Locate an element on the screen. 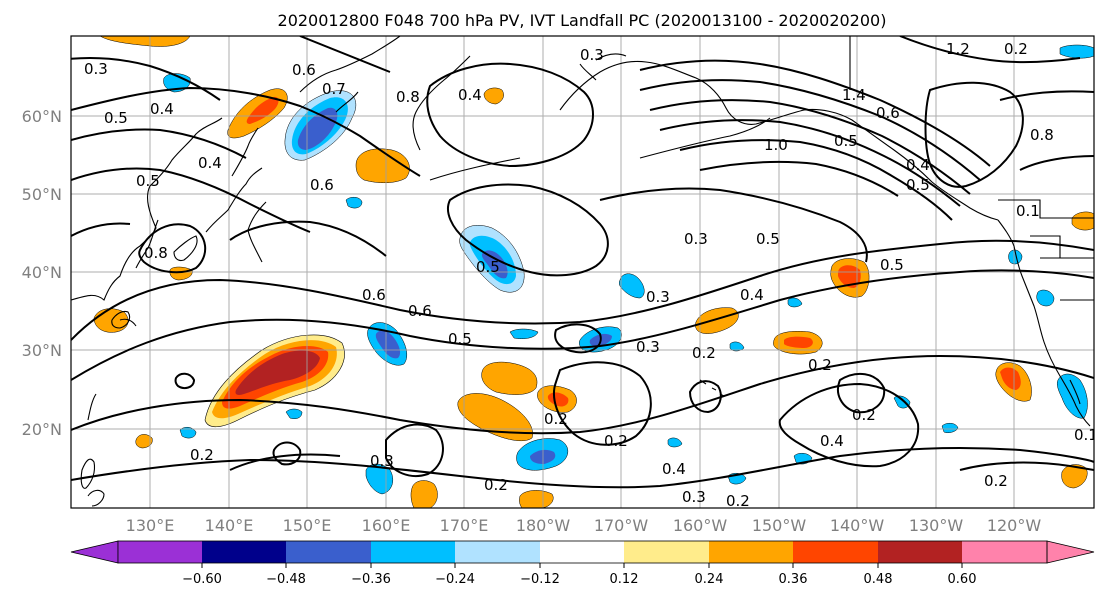  contour-label: 1.4 is located at coordinates (854, 95).